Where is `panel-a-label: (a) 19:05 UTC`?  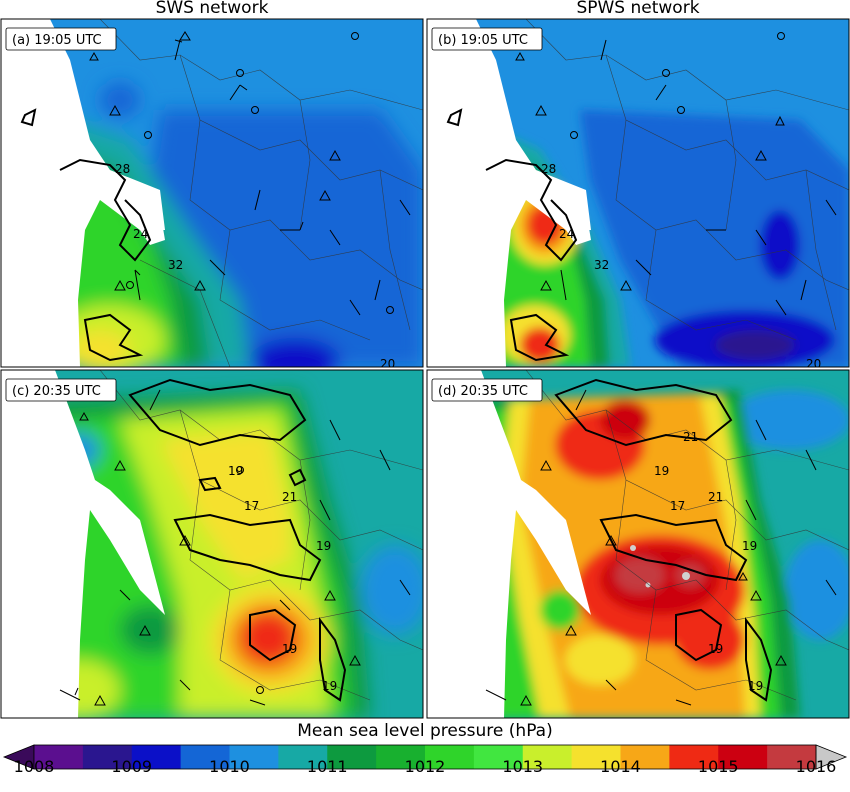 panel-a-label: (a) 19:05 UTC is located at coordinates (57, 40).